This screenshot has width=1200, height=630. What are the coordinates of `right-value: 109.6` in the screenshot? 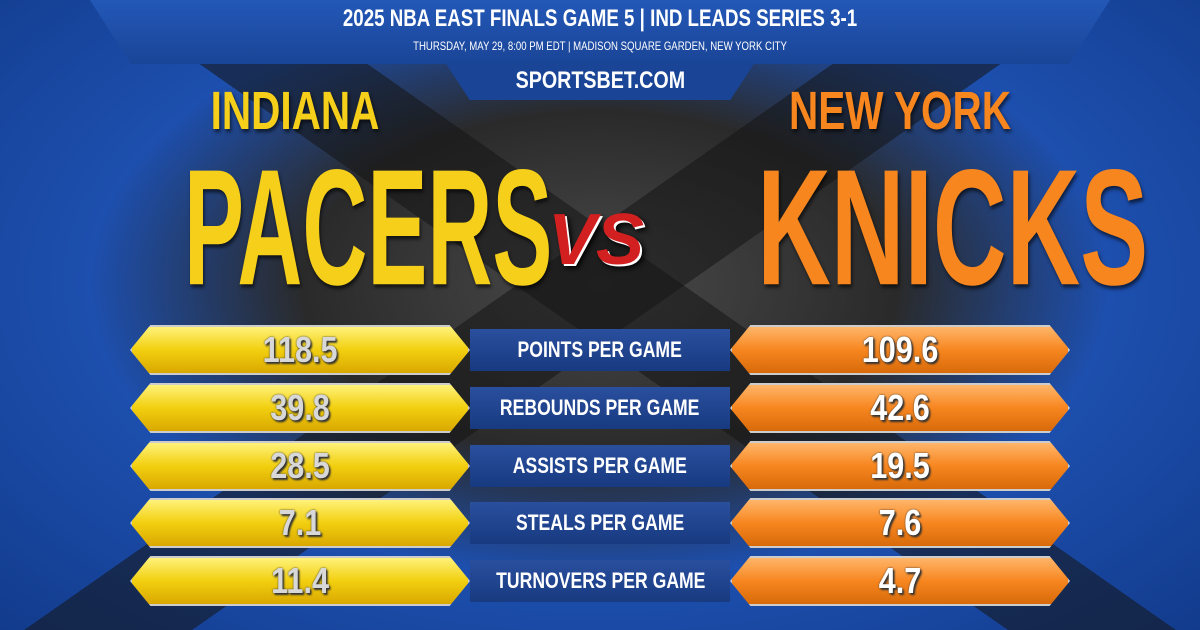 It's located at (900, 349).